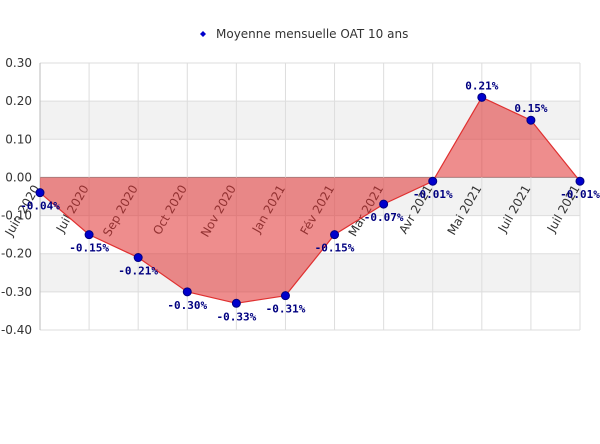 The image size is (600, 444). I want to click on y-tick-label: -0.40, so click(16, 330).